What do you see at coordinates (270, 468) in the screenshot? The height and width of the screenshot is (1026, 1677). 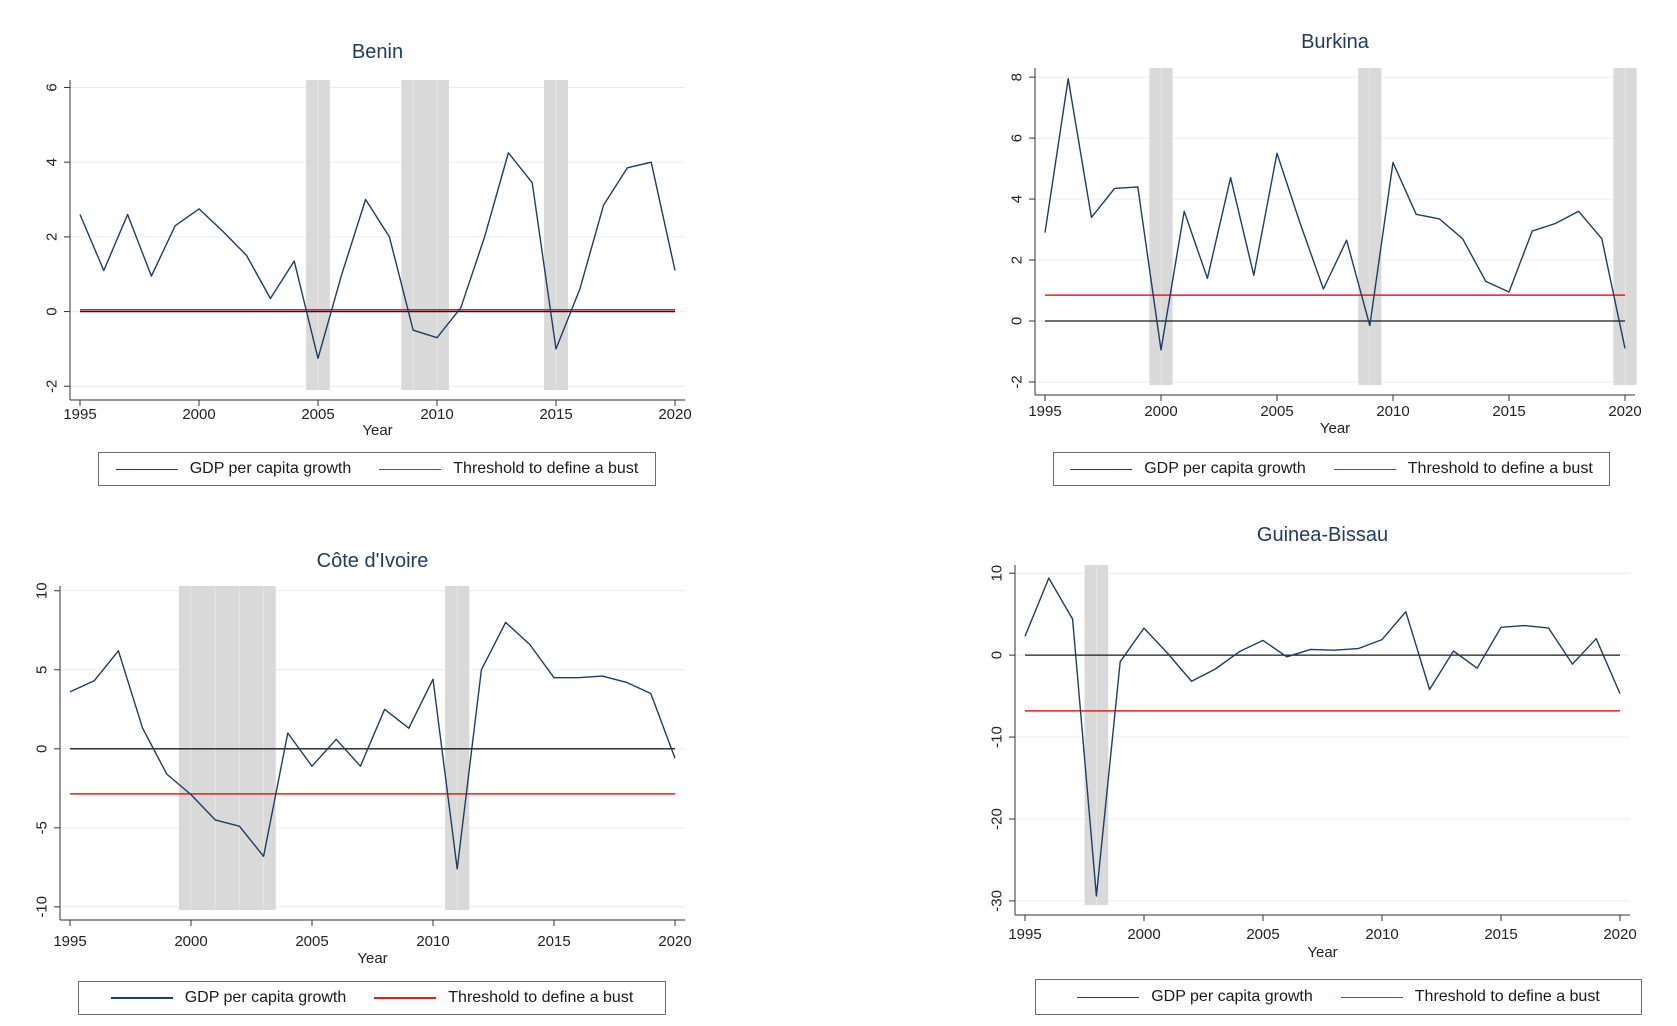 I see `legend-growth-label: GDP per capita growth` at bounding box center [270, 468].